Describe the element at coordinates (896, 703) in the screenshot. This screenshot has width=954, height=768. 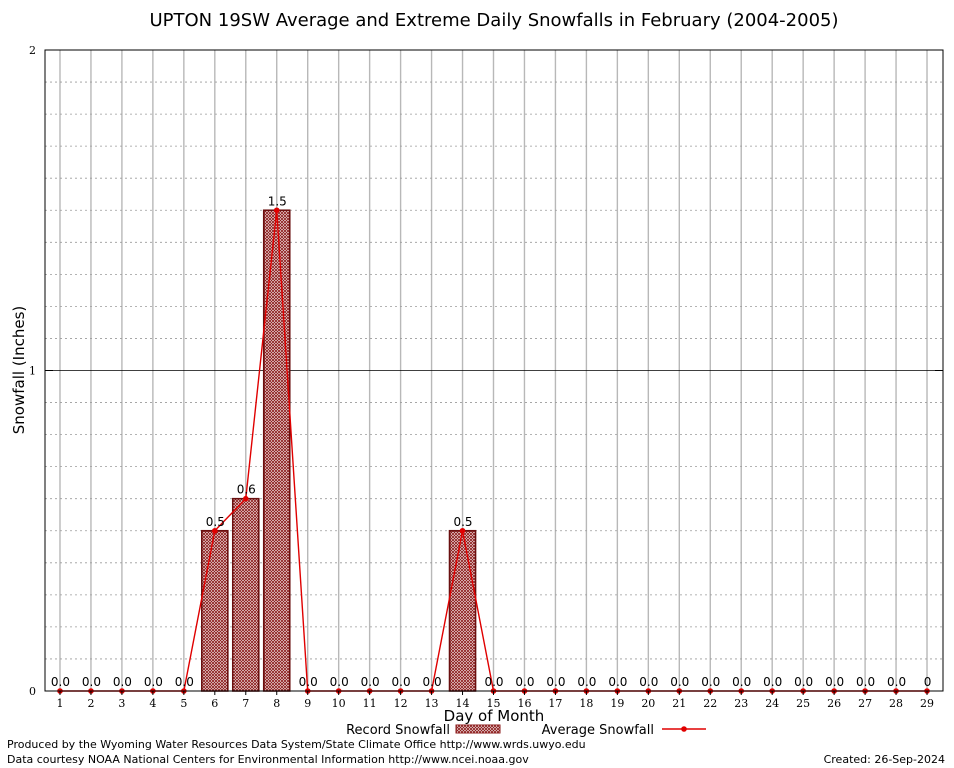
I see `x-tick-label: 28` at that location.